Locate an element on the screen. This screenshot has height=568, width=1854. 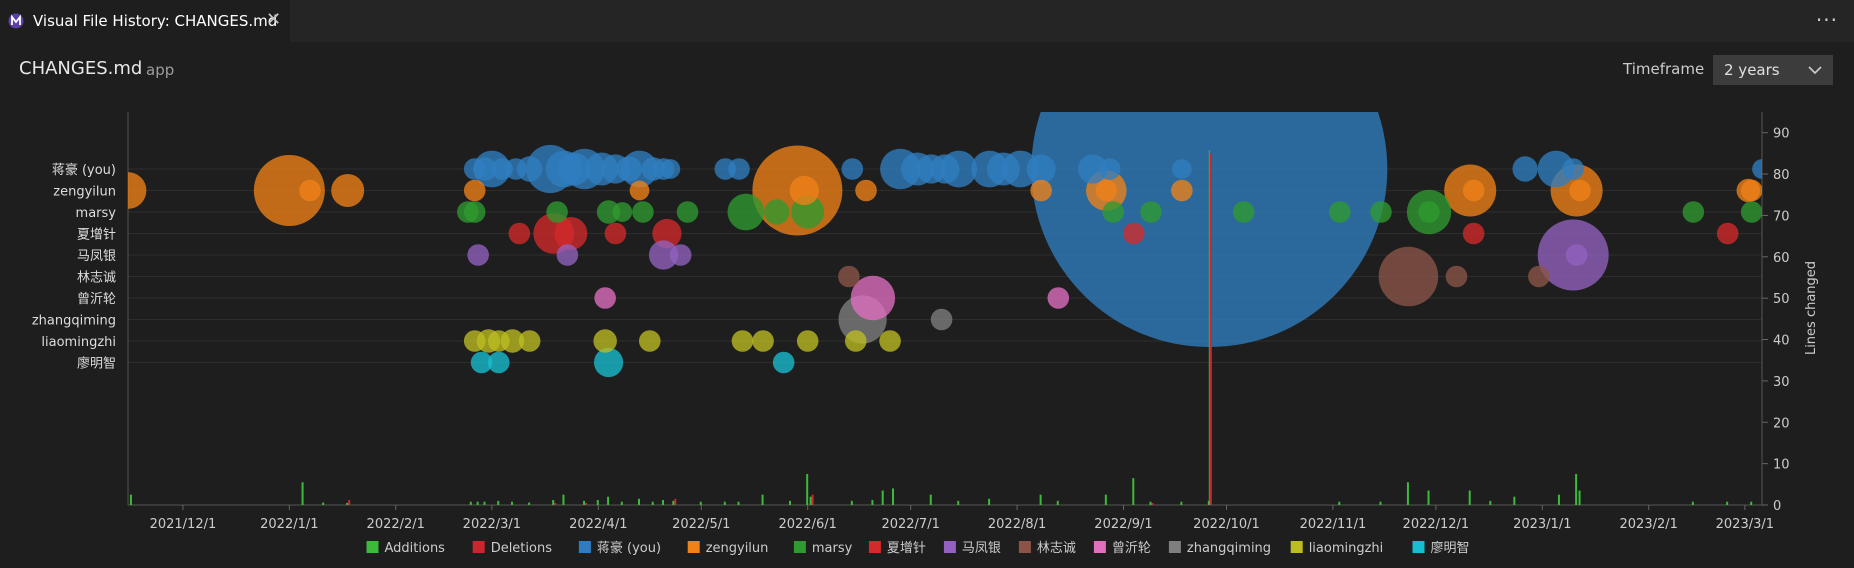
author-label: 蒋豪 (you) is located at coordinates (84, 170).